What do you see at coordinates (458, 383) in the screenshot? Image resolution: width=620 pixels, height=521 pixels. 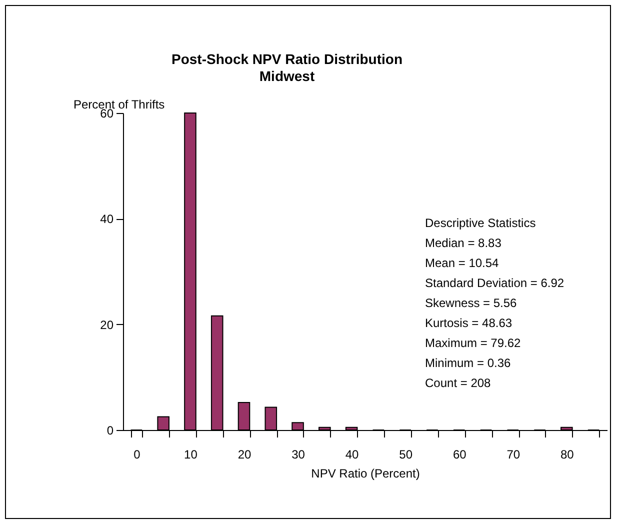 I see `annotation: Count = 208` at bounding box center [458, 383].